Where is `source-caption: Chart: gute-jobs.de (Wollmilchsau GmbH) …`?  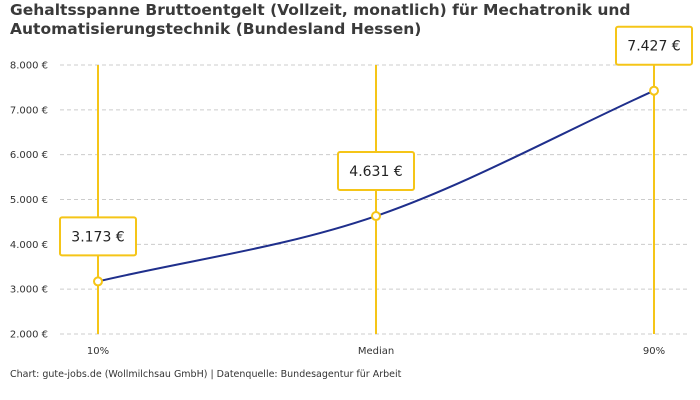
source-caption: Chart: gute-jobs.de (Wollmilchsau GmbH) … is located at coordinates (206, 374).